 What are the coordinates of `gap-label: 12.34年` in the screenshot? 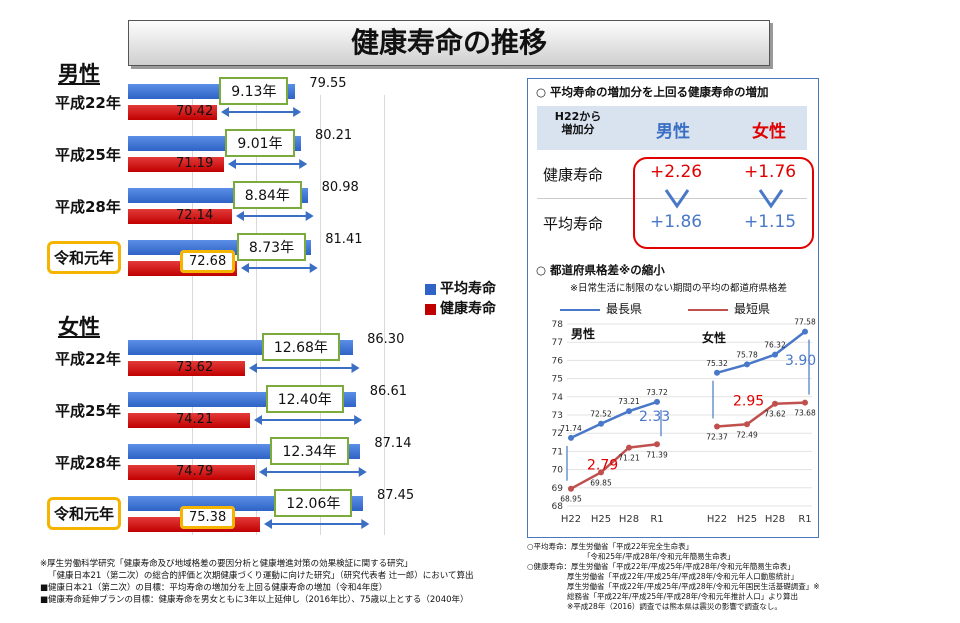 It's located at (309, 451).